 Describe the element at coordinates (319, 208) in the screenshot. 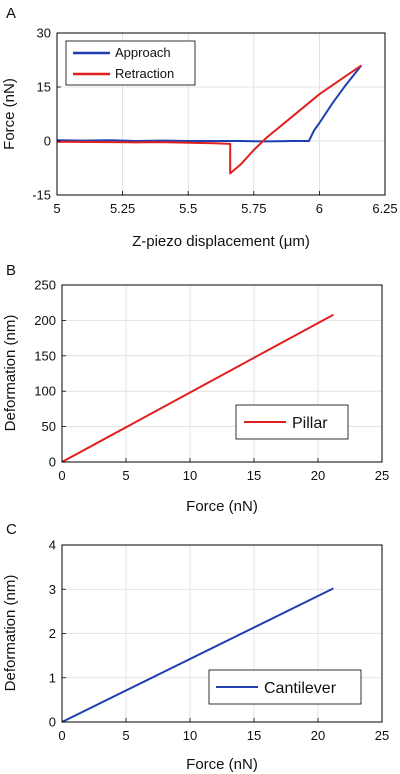

I see `x-tick-label: 6` at that location.